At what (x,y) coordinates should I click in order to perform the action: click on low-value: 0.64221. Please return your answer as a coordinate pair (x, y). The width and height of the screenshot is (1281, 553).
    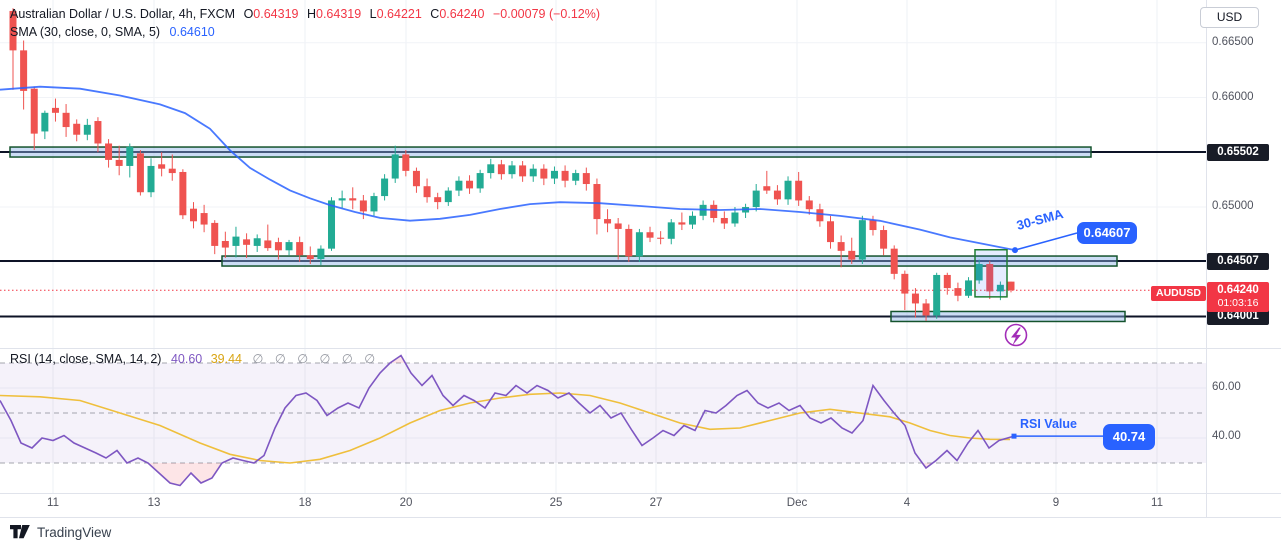
    Looking at the image, I should click on (399, 14).